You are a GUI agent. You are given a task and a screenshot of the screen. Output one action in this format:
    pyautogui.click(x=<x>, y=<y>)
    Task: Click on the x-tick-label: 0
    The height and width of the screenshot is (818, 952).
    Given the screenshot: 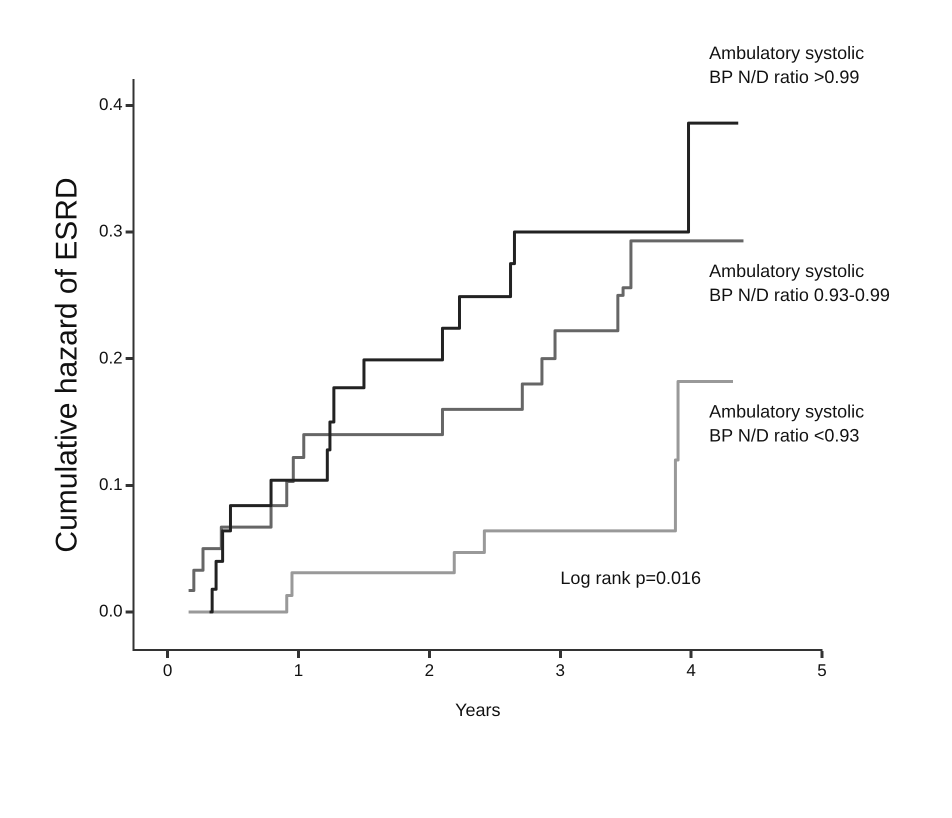 What is the action you would take?
    pyautogui.click(x=167, y=670)
    